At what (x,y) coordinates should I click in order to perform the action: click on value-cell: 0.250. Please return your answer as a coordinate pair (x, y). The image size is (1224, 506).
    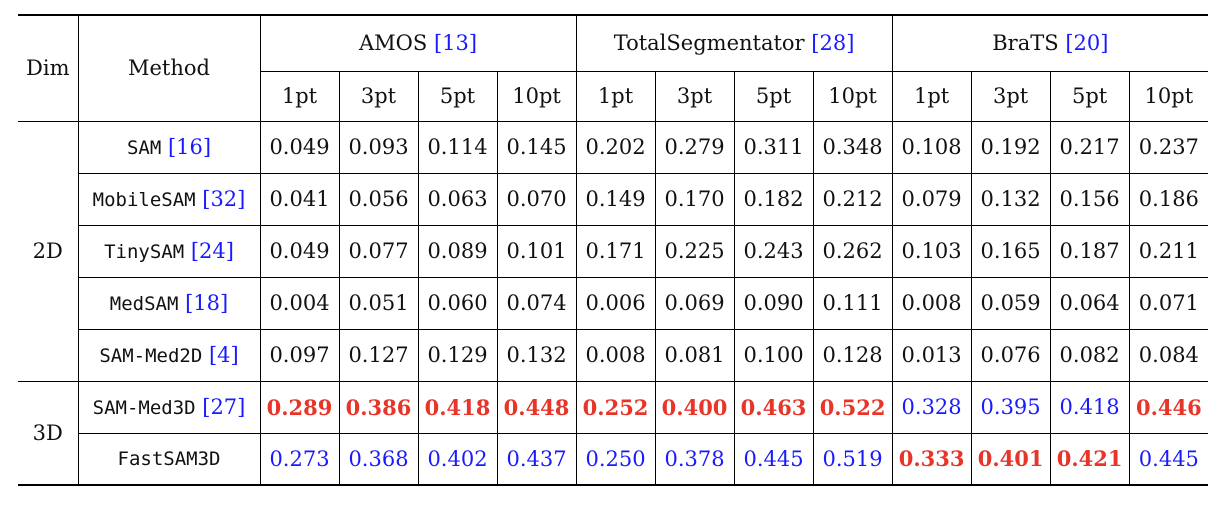
    Looking at the image, I should click on (615, 459).